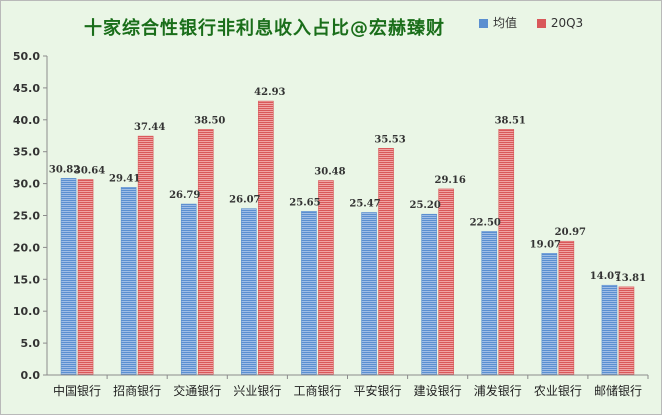 Image resolution: width=662 pixels, height=415 pixels. What do you see at coordinates (26, 120) in the screenshot?
I see `y-tick-label: 40.0` at bounding box center [26, 120].